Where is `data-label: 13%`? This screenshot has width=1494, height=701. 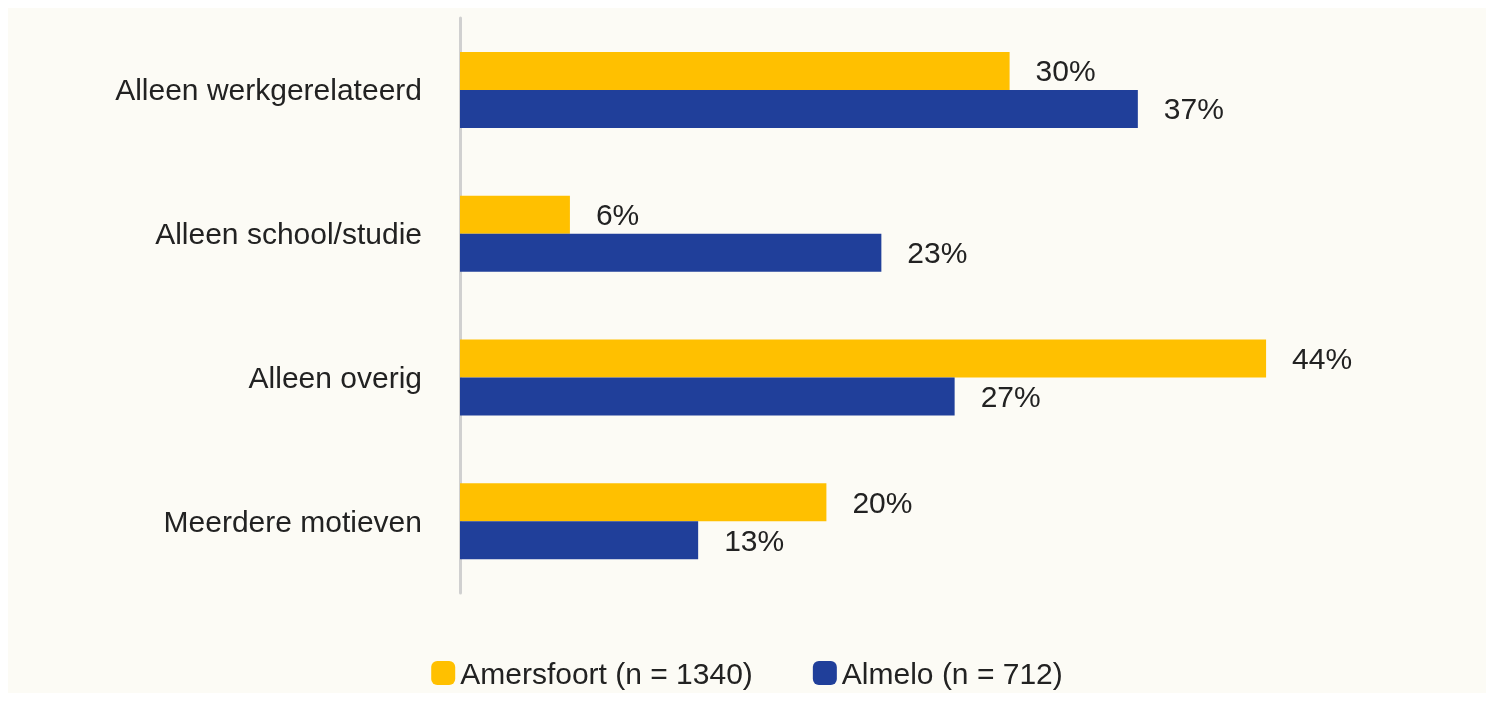 data-label: 13% is located at coordinates (754, 540).